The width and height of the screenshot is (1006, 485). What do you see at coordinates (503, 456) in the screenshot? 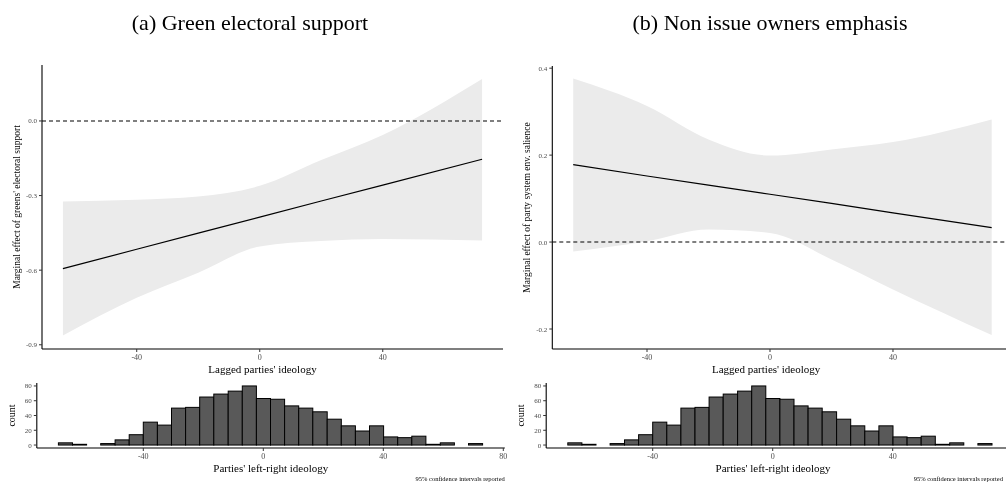
I see `x-tick-label: 80` at bounding box center [503, 456].